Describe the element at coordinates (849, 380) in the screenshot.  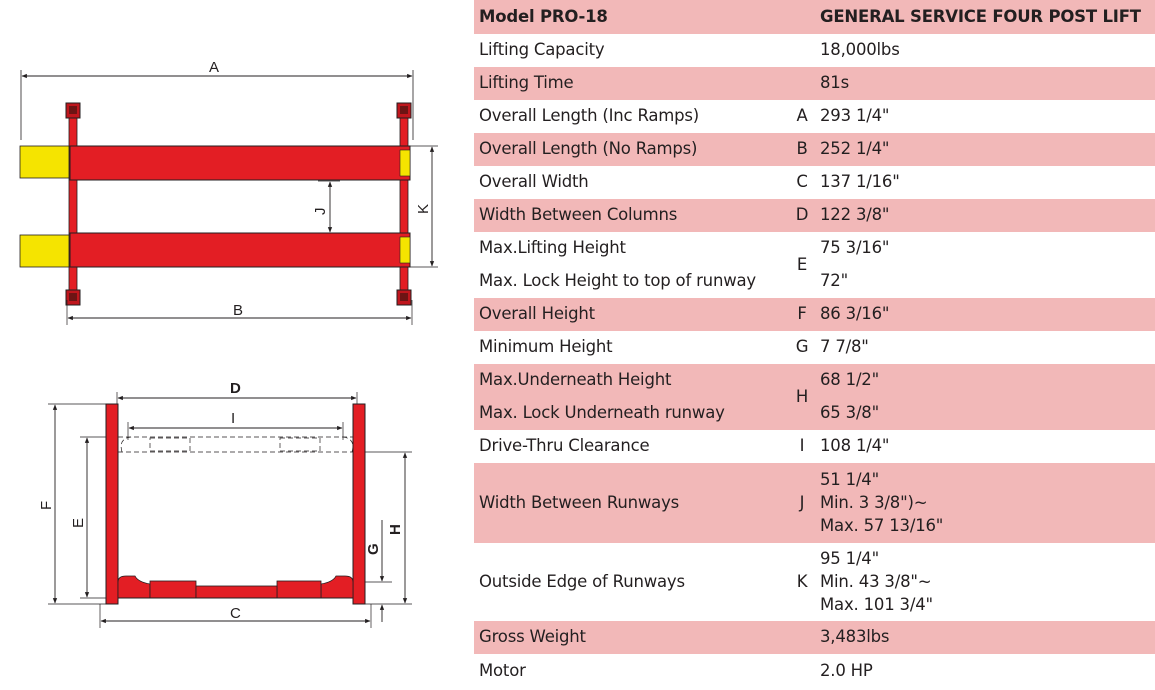
I see `spec-value: 68 1/2"` at that location.